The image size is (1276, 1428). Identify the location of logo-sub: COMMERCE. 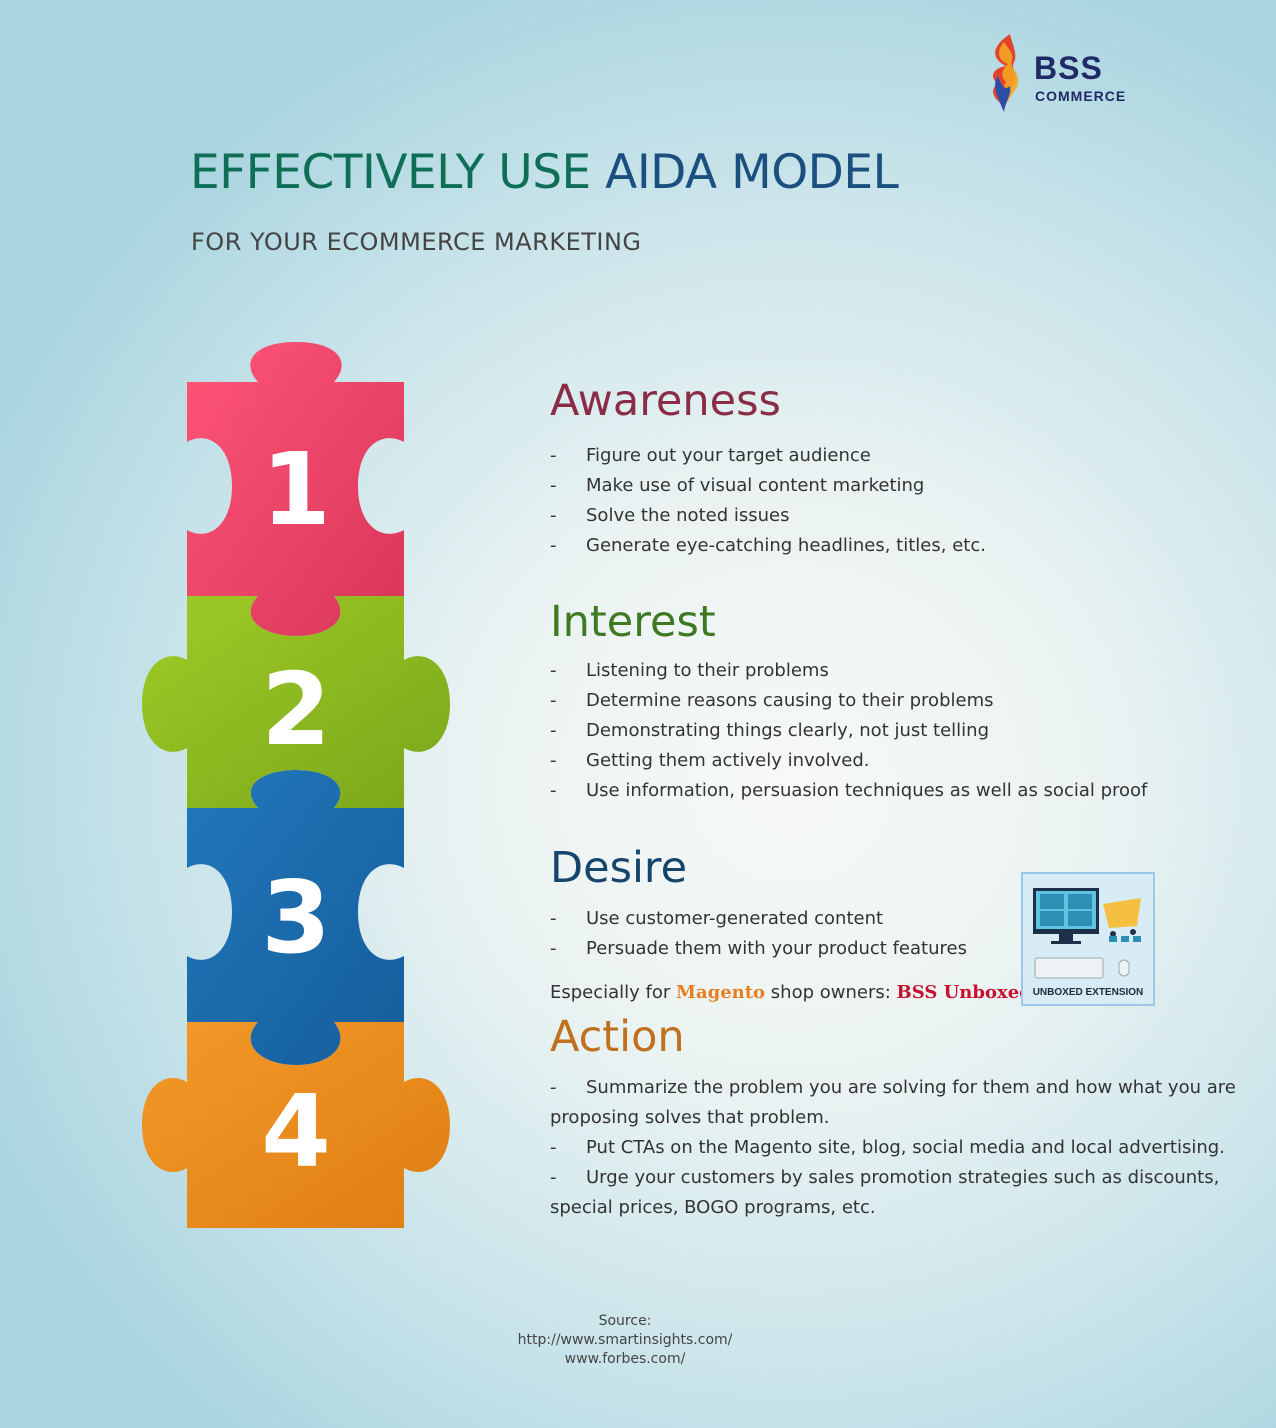
(1081, 96).